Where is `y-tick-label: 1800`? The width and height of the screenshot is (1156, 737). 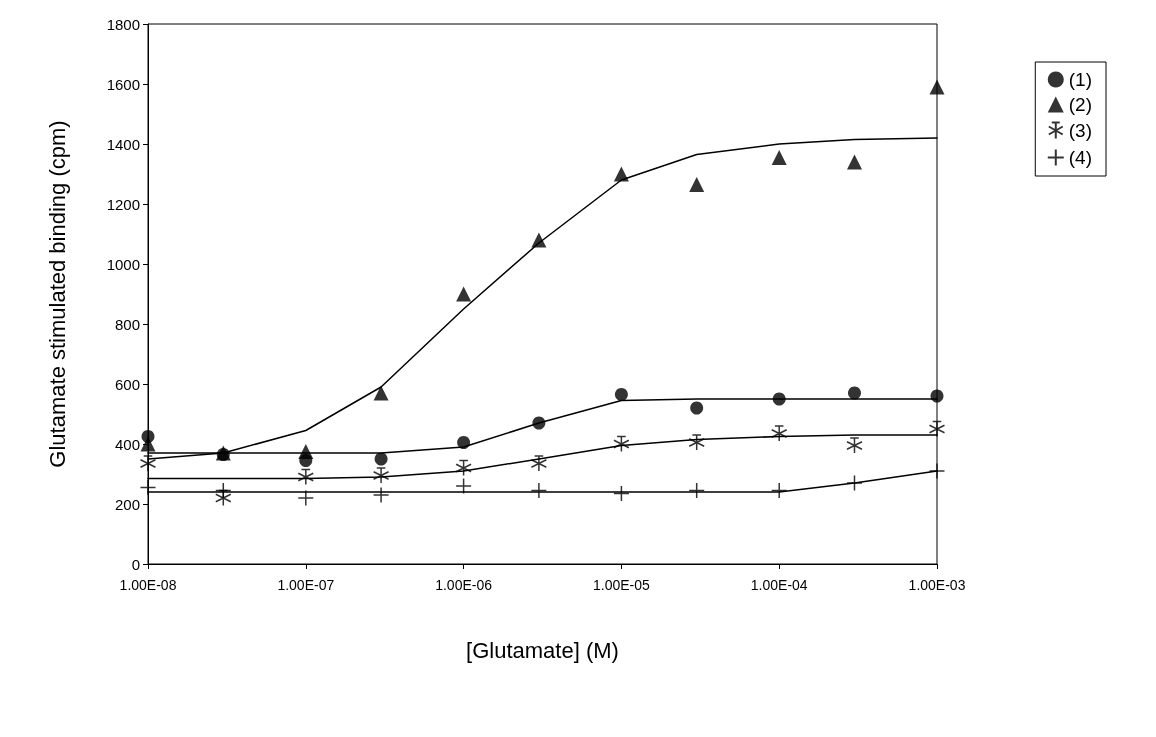
y-tick-label: 1800 is located at coordinates (123, 24).